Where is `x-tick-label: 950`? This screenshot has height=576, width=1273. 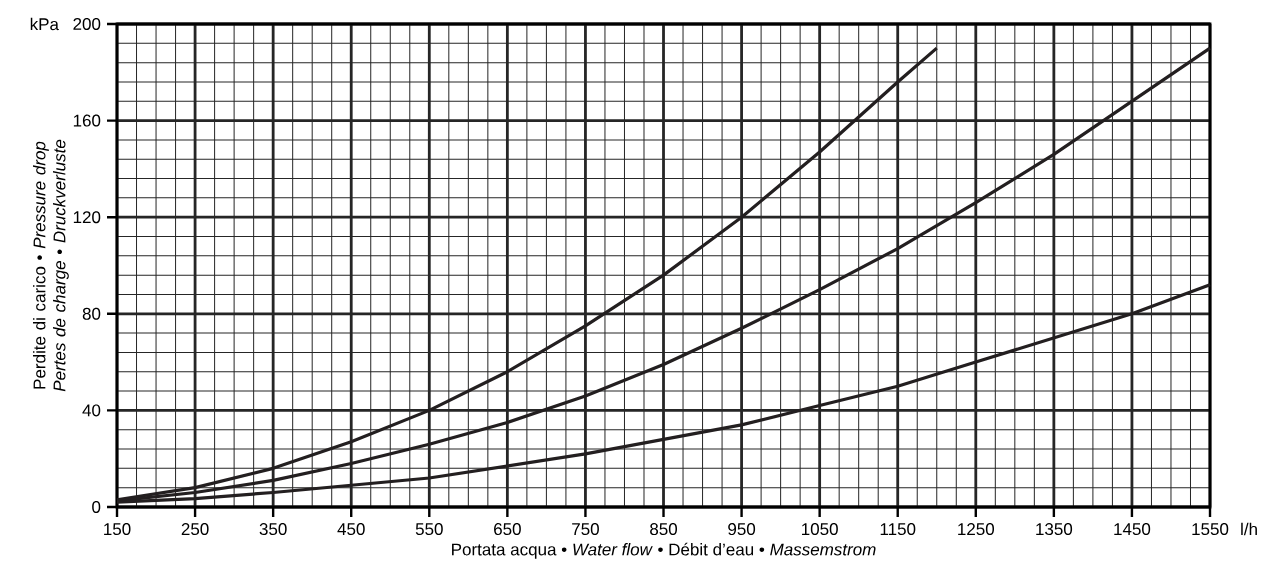 x-tick-label: 950 is located at coordinates (742, 529).